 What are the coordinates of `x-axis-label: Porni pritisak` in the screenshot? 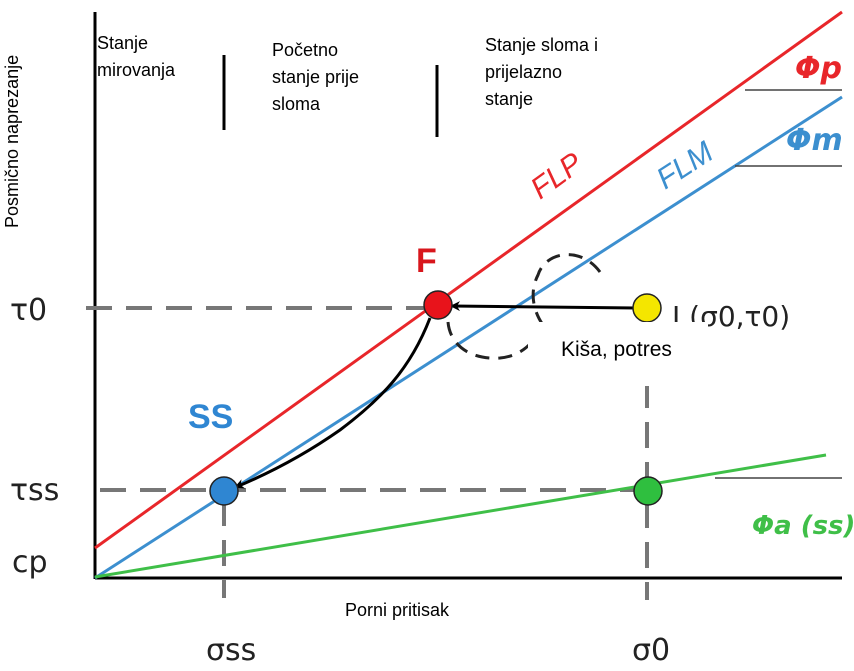 It's located at (397, 610).